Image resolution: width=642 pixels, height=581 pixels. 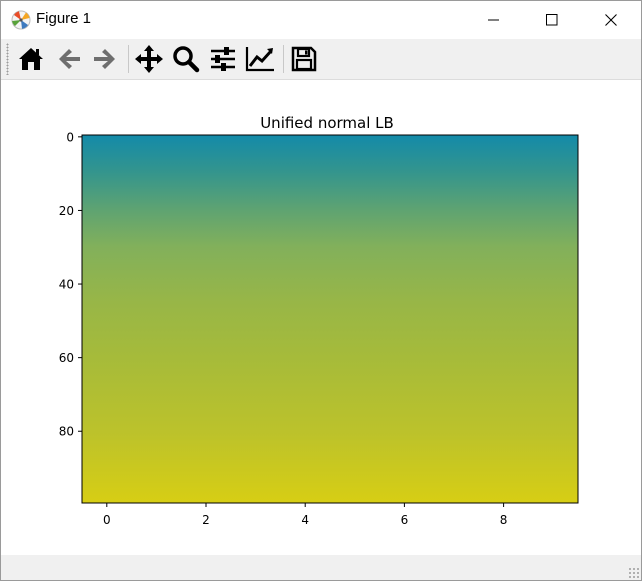 I want to click on zoom-button, so click(x=186, y=59).